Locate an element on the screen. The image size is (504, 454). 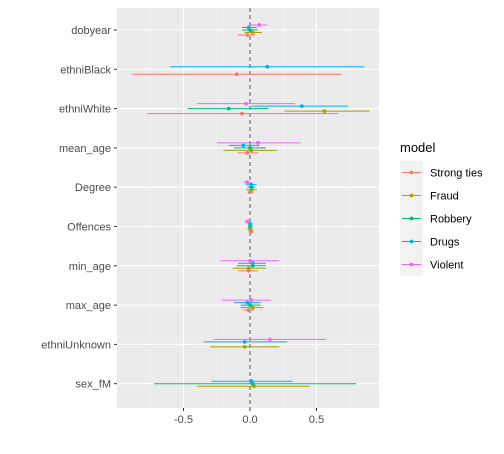
y-tick-label: Degree is located at coordinates (93, 188).